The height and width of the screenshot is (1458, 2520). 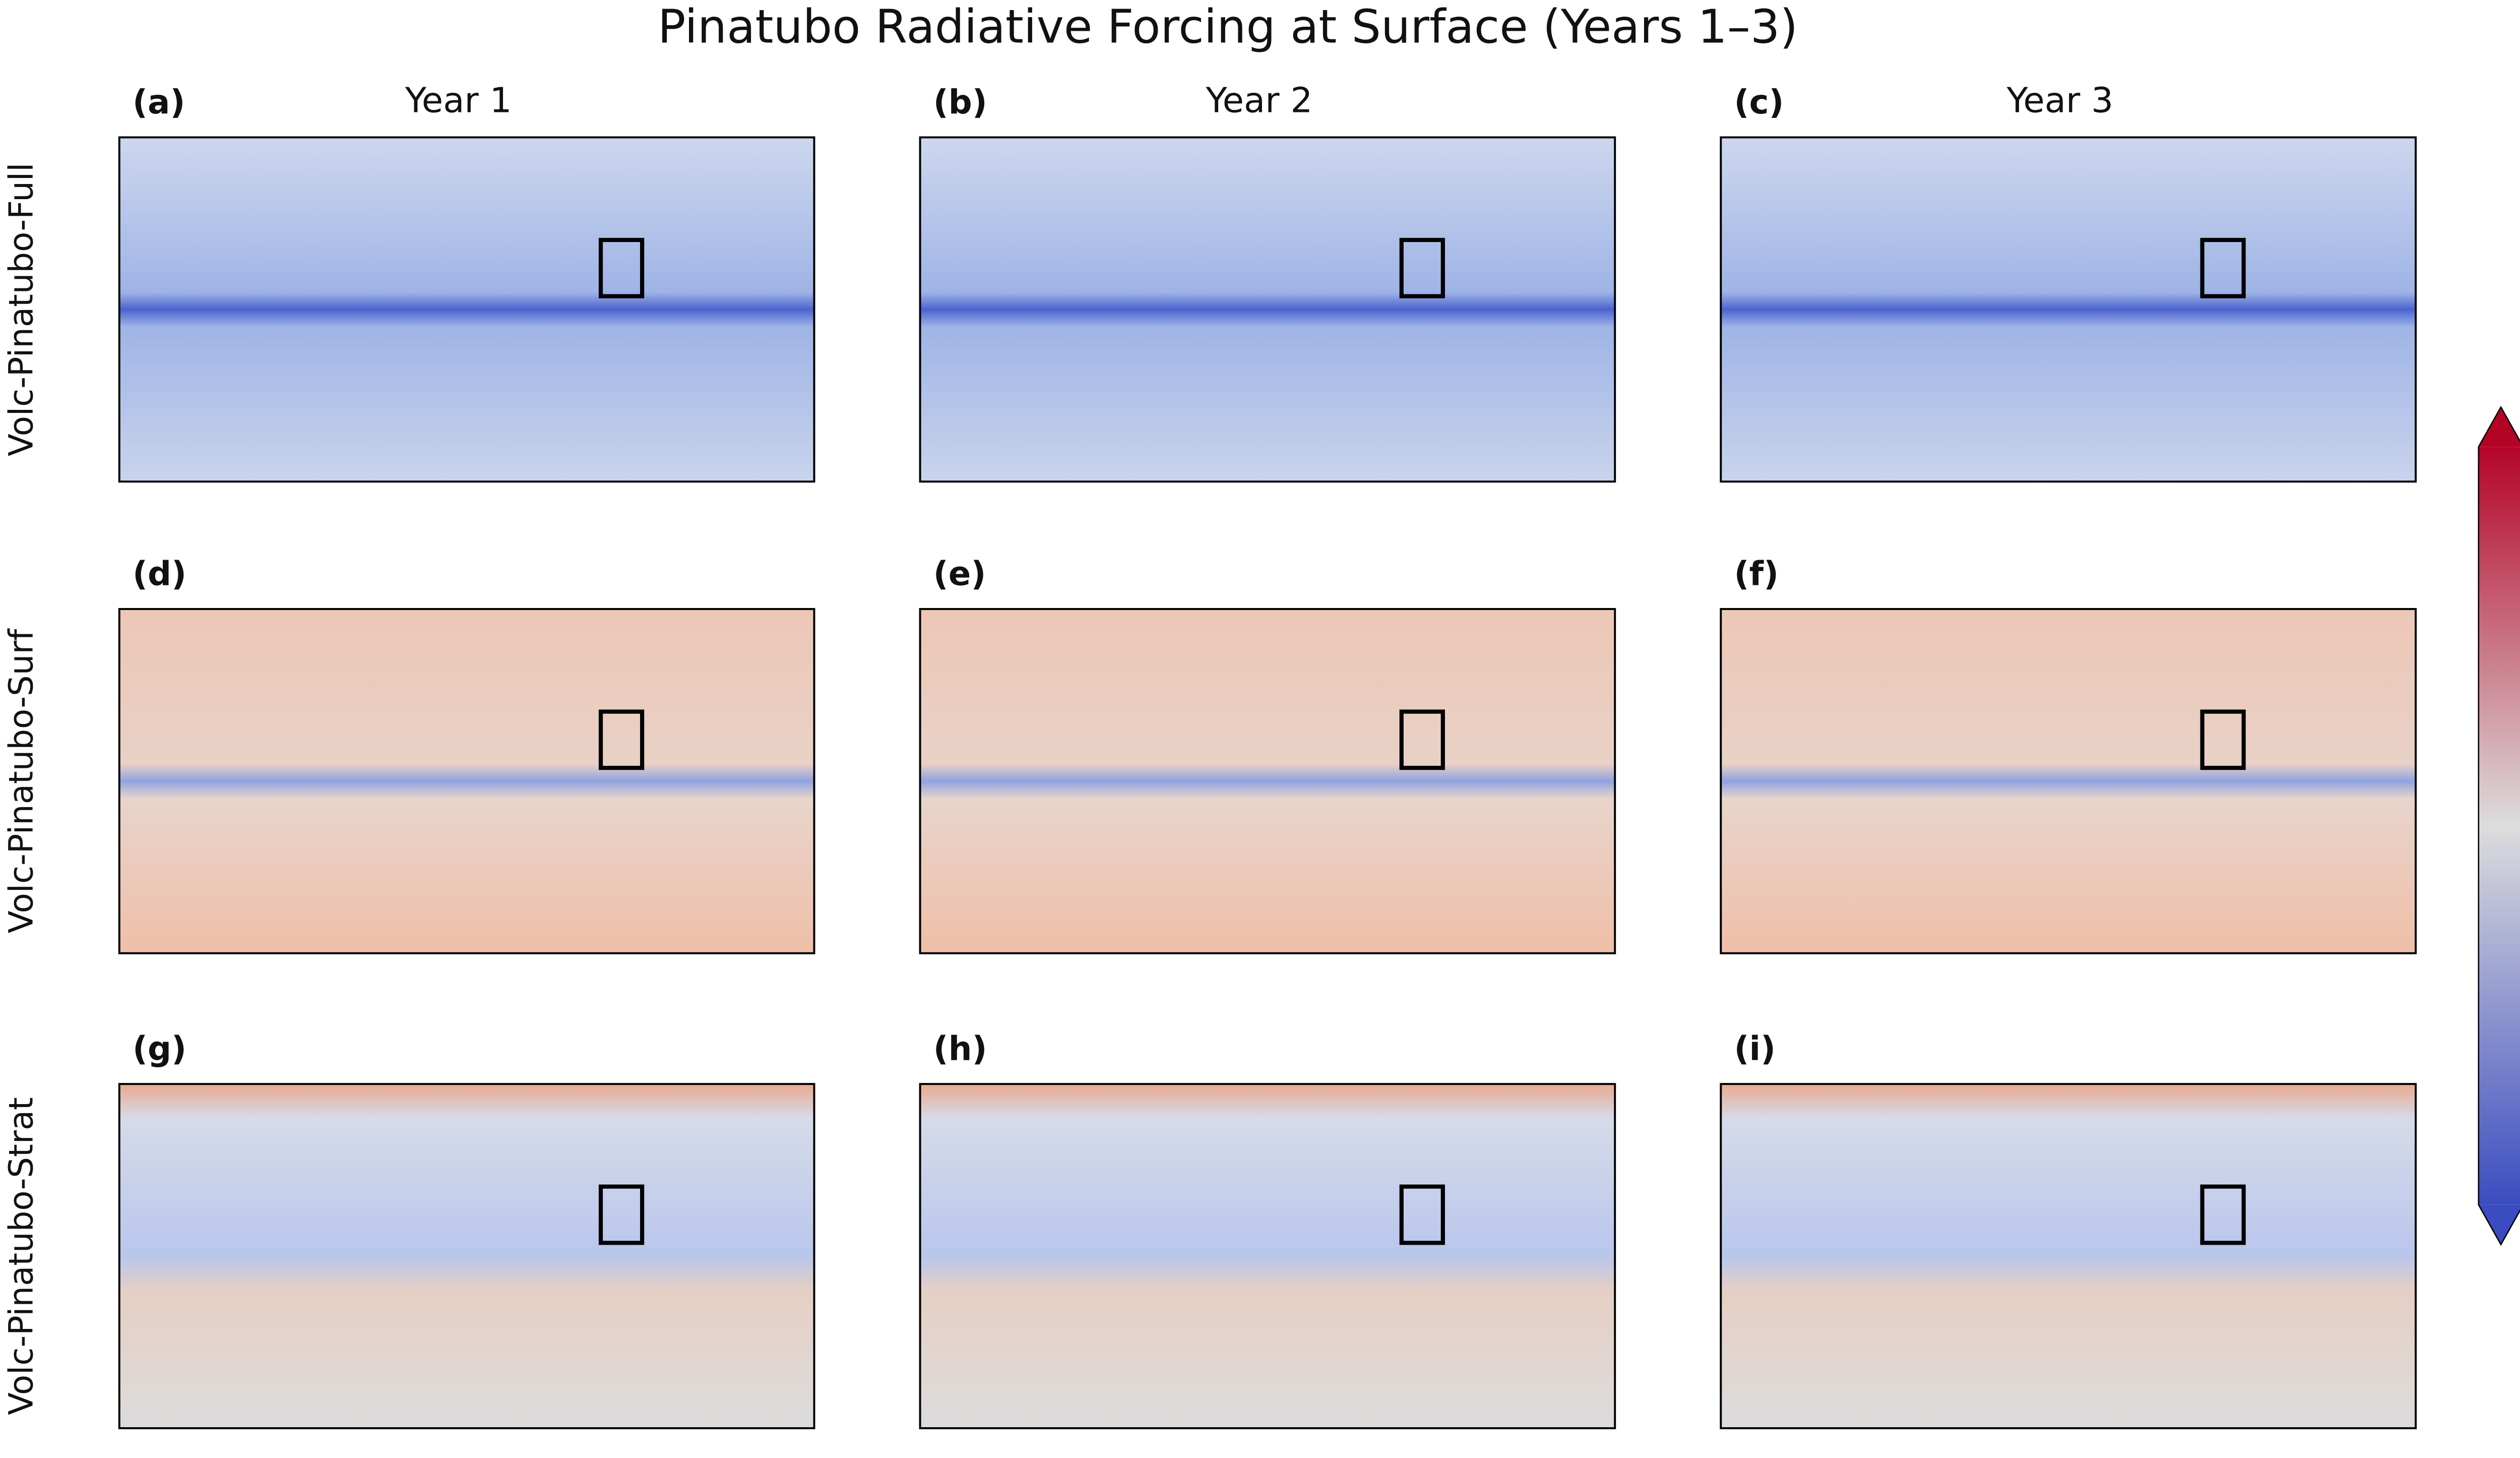 I want to click on panel-label: (f), so click(x=1756, y=574).